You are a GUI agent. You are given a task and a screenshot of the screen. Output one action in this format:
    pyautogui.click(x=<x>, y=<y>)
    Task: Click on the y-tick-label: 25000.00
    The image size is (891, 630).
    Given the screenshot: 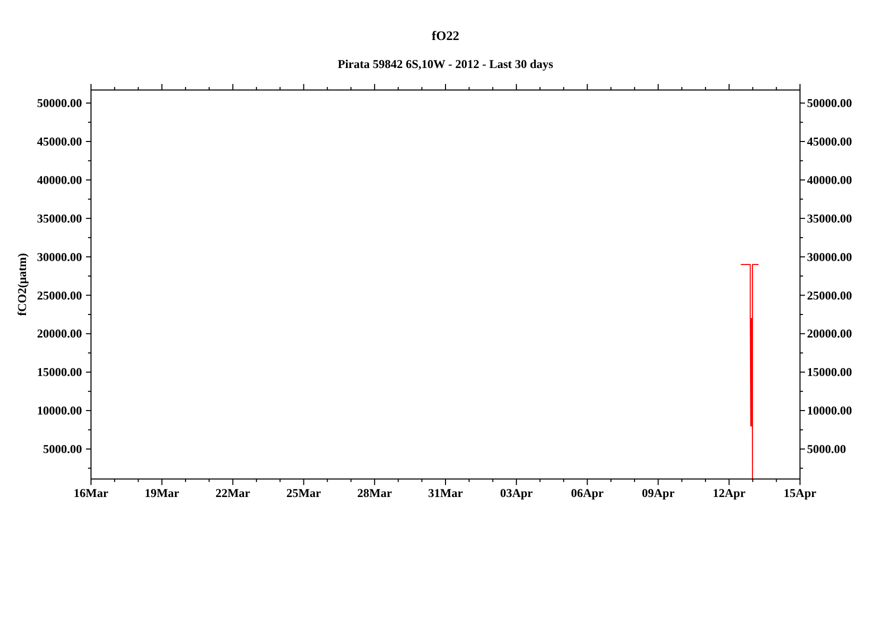 What is the action you would take?
    pyautogui.click(x=59, y=295)
    